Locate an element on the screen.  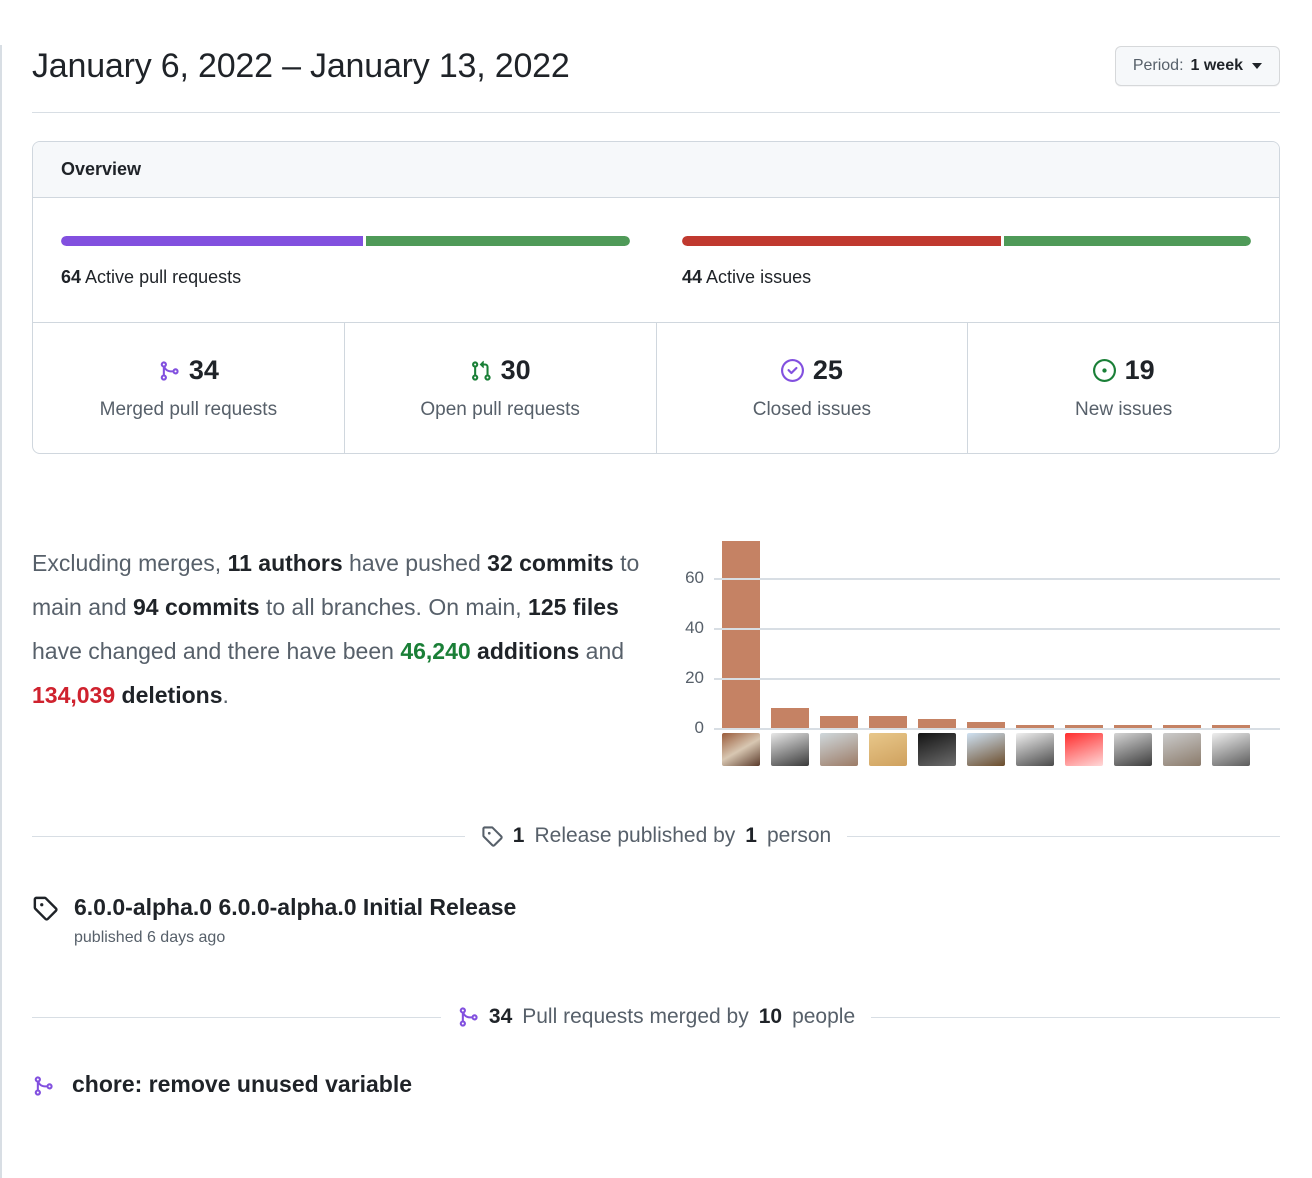
stat-open-pull-requests-value: 30 is located at coordinates (515, 370).